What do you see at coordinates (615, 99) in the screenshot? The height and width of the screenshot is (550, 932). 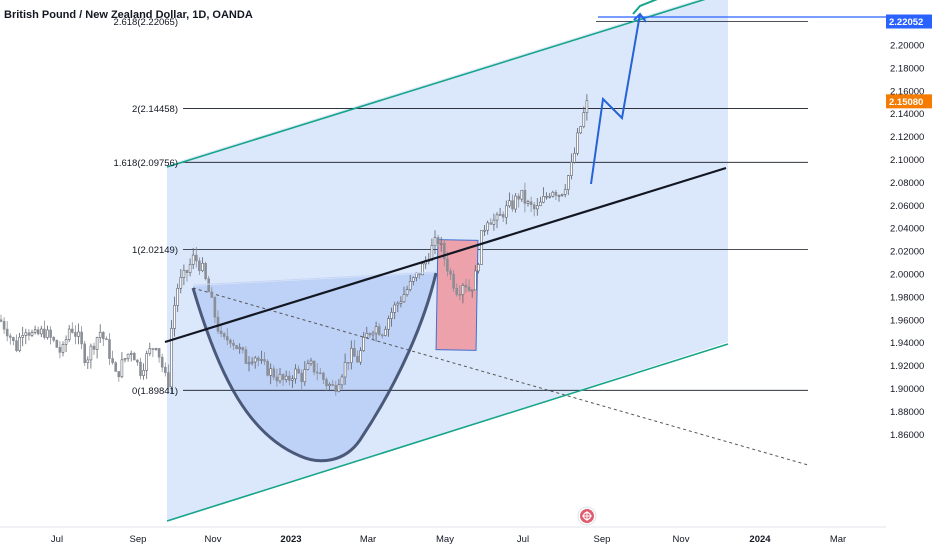 I see `projection-path` at bounding box center [615, 99].